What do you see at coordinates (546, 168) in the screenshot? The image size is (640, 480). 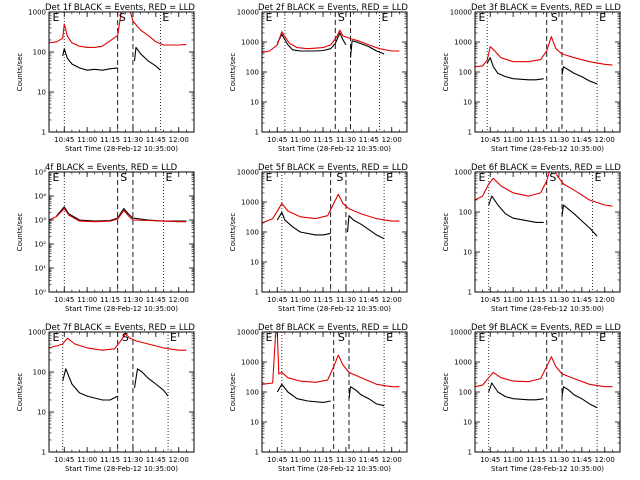 I see `panel-title: Det 6f BLACK = Events, RED = LLD` at bounding box center [546, 168].